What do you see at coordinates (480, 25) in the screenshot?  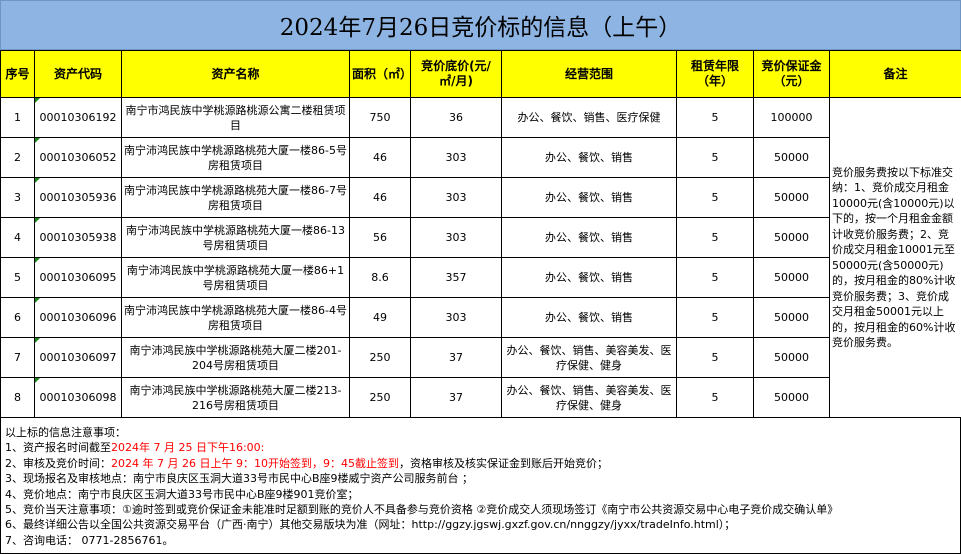 I see `page-title: 2024年7月26日竞价标的信息（上午）` at bounding box center [480, 25].